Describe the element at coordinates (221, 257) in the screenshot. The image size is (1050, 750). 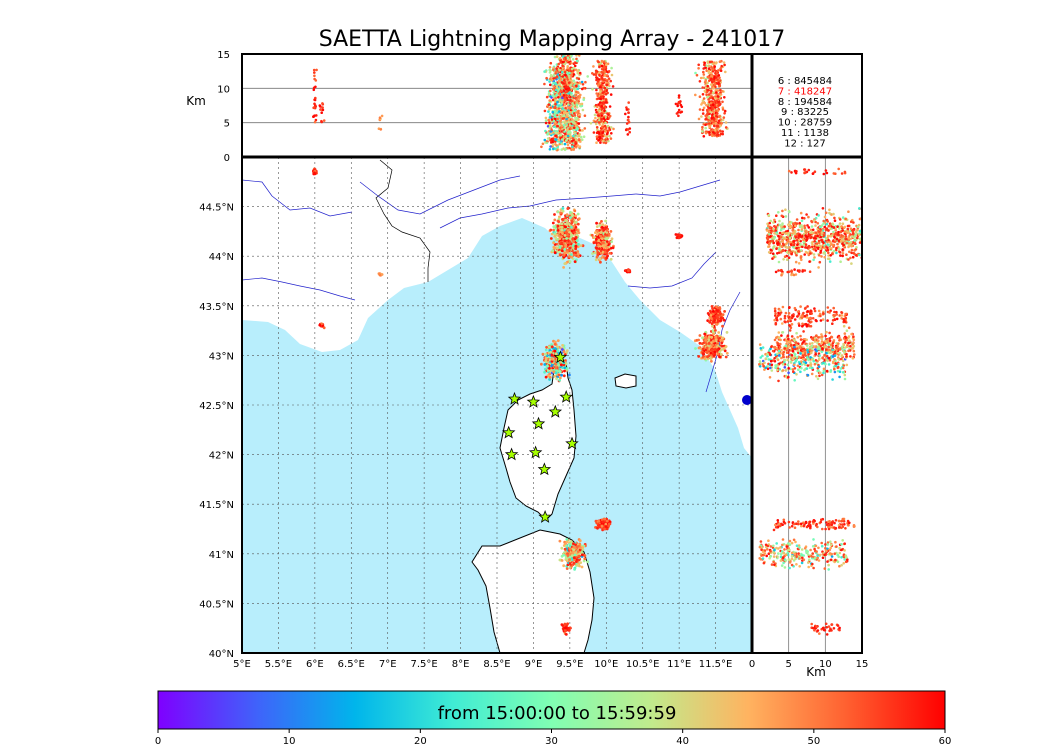
I see `lat-tick-label: 44°N` at that location.